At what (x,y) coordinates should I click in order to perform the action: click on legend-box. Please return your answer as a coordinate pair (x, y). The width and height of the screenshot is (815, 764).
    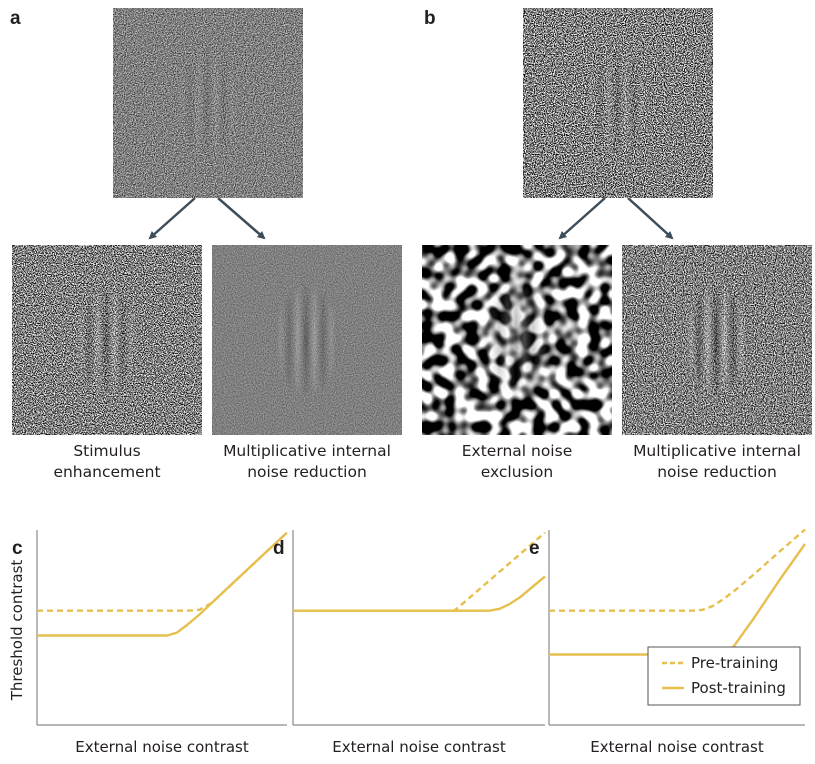
    Looking at the image, I should click on (724, 676).